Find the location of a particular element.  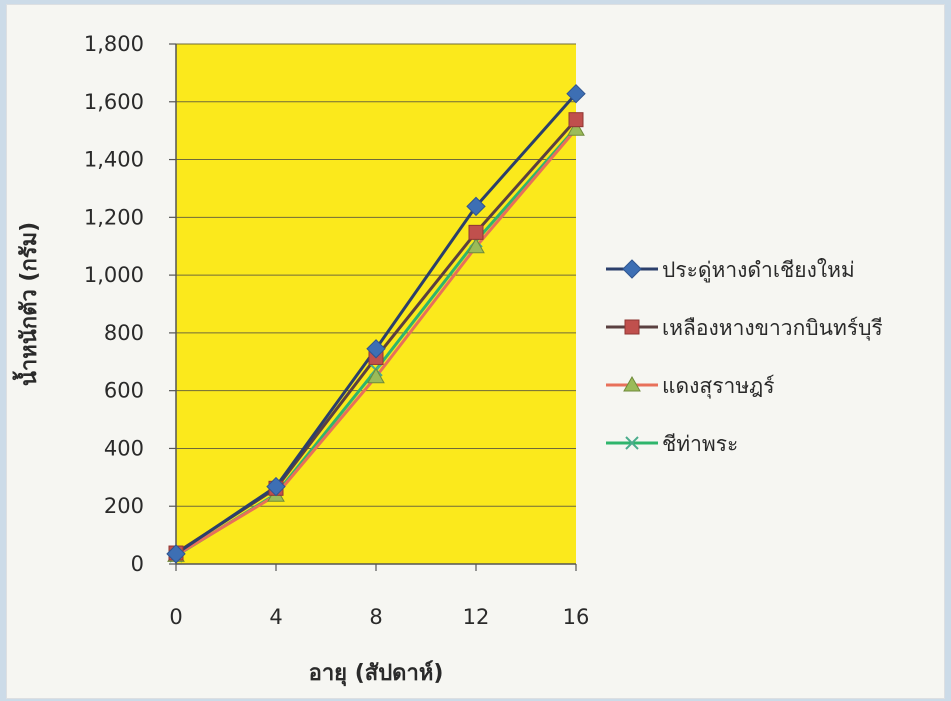

legend-label: แดงสุราษฎร์ is located at coordinates (718, 386).